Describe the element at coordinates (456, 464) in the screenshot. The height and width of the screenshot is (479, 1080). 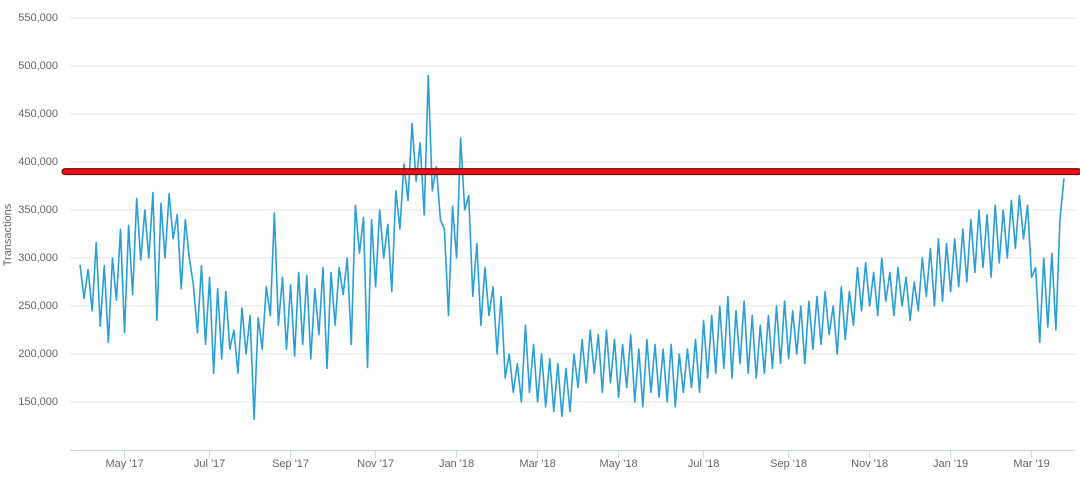
I see `x-tick-label: Jan '18` at that location.